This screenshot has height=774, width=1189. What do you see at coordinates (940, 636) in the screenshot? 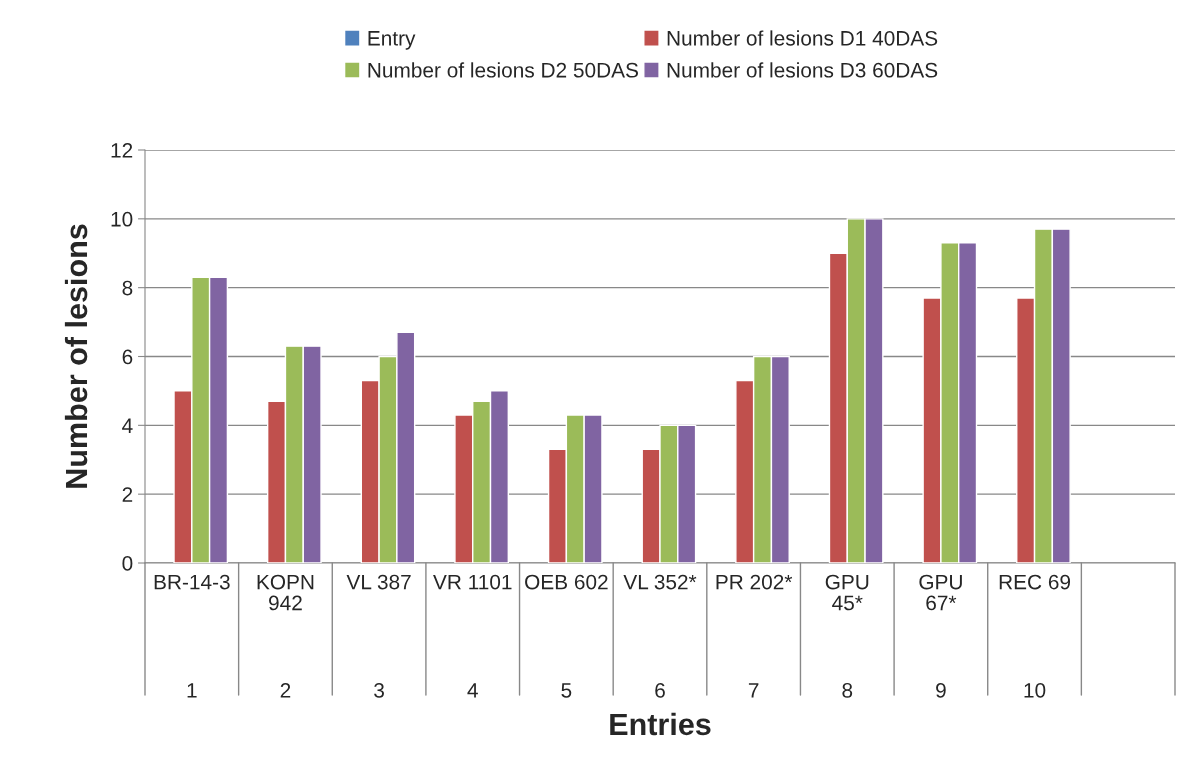
I see `category-label: GPU 67* 9` at bounding box center [940, 636].